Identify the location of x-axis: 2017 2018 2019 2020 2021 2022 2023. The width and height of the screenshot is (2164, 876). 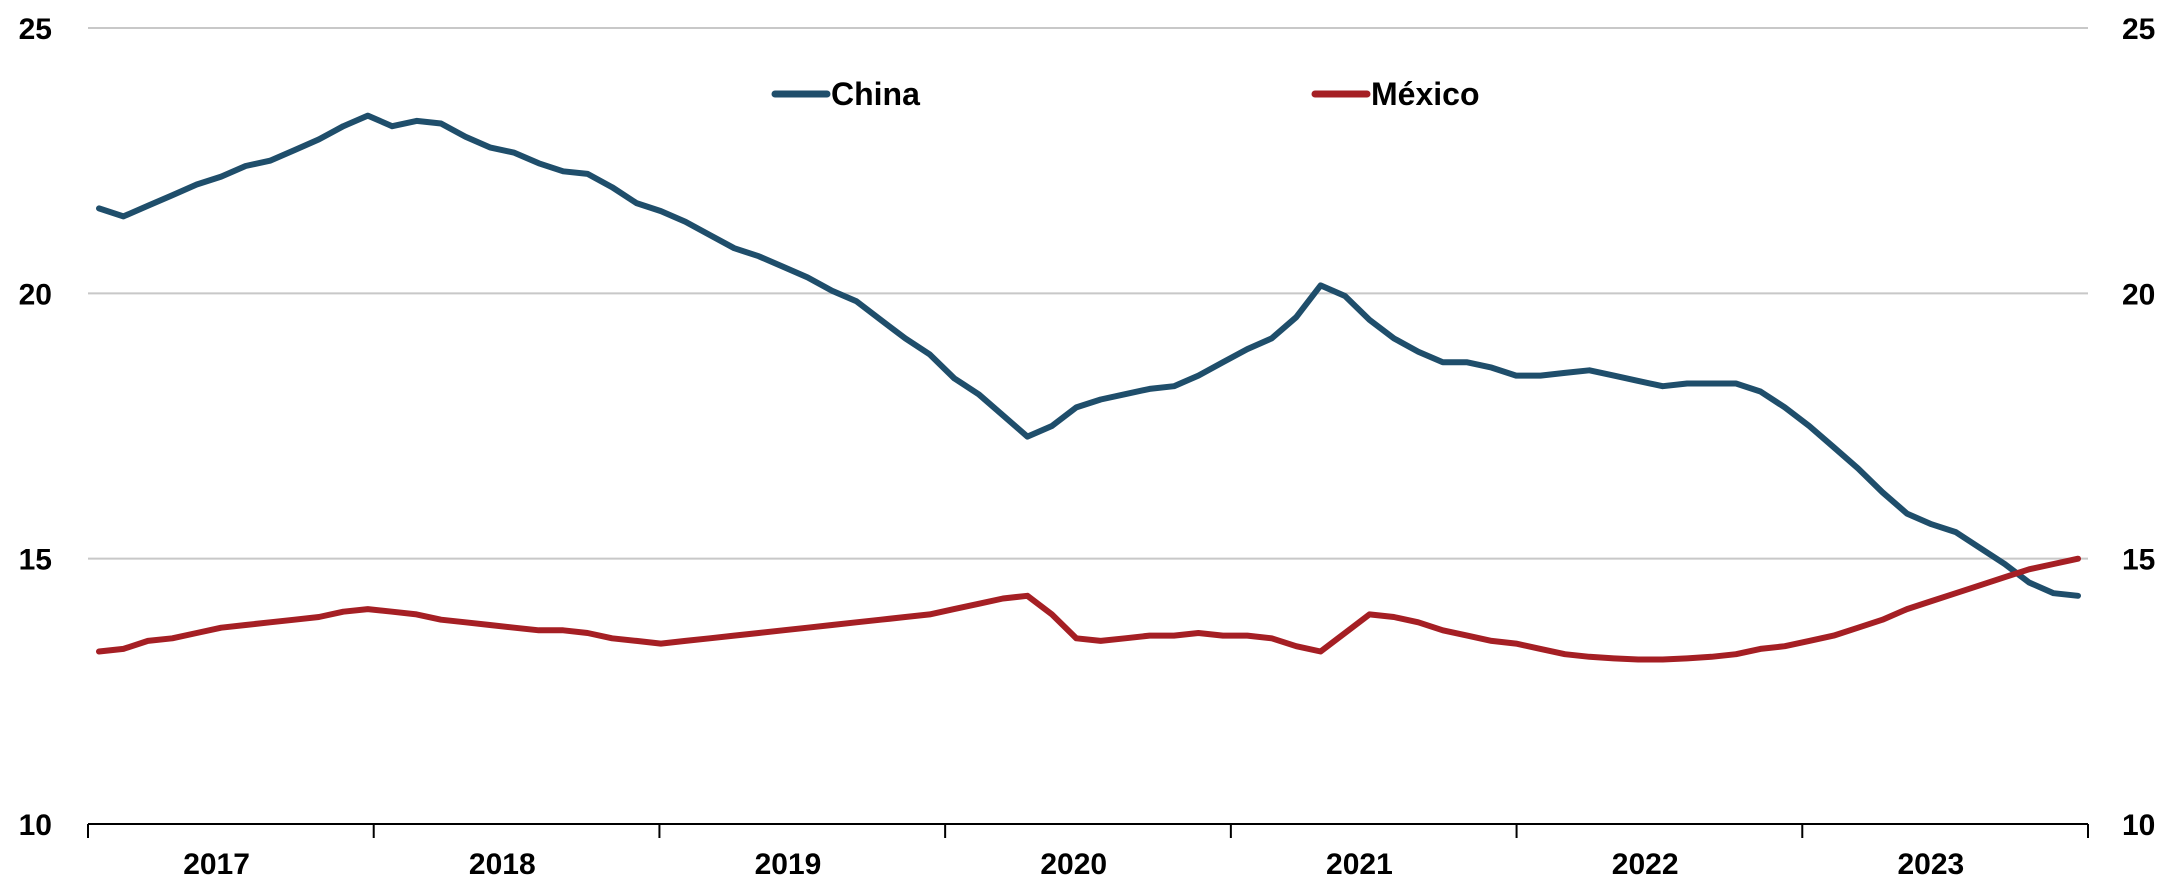
(1088, 849).